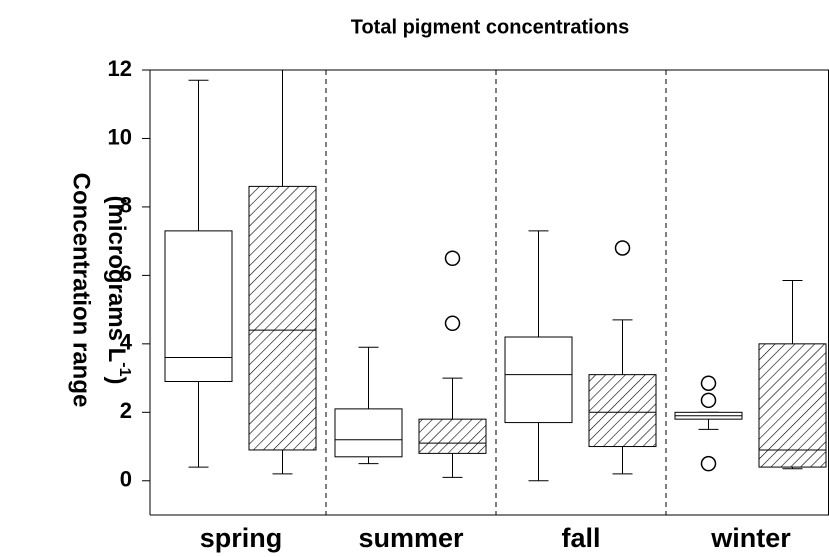 The height and width of the screenshot is (557, 829). I want to click on x-tick-label: winter, so click(750, 538).